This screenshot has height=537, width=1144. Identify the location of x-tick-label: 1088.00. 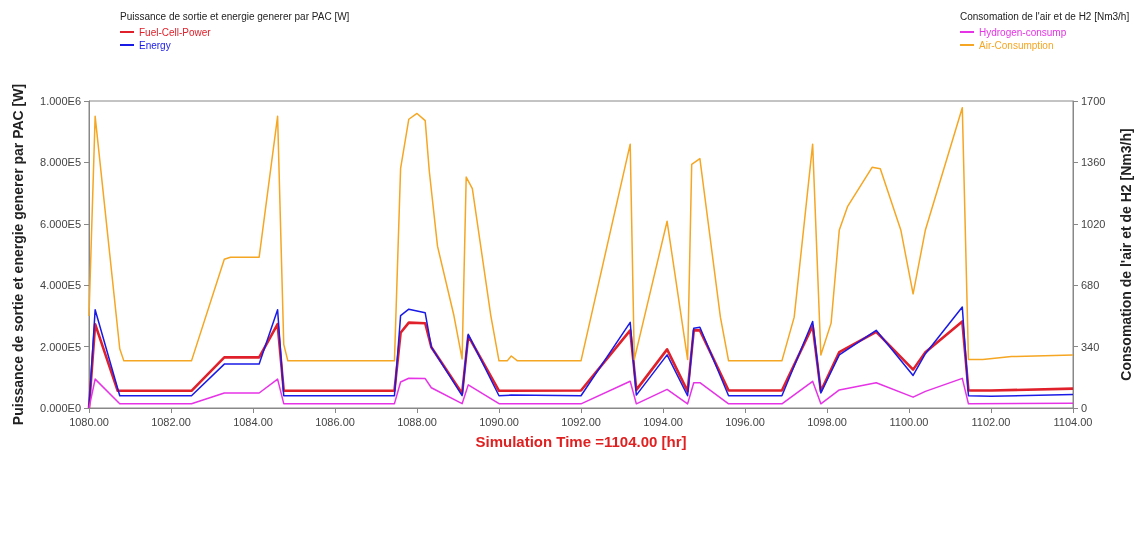
(417, 421).